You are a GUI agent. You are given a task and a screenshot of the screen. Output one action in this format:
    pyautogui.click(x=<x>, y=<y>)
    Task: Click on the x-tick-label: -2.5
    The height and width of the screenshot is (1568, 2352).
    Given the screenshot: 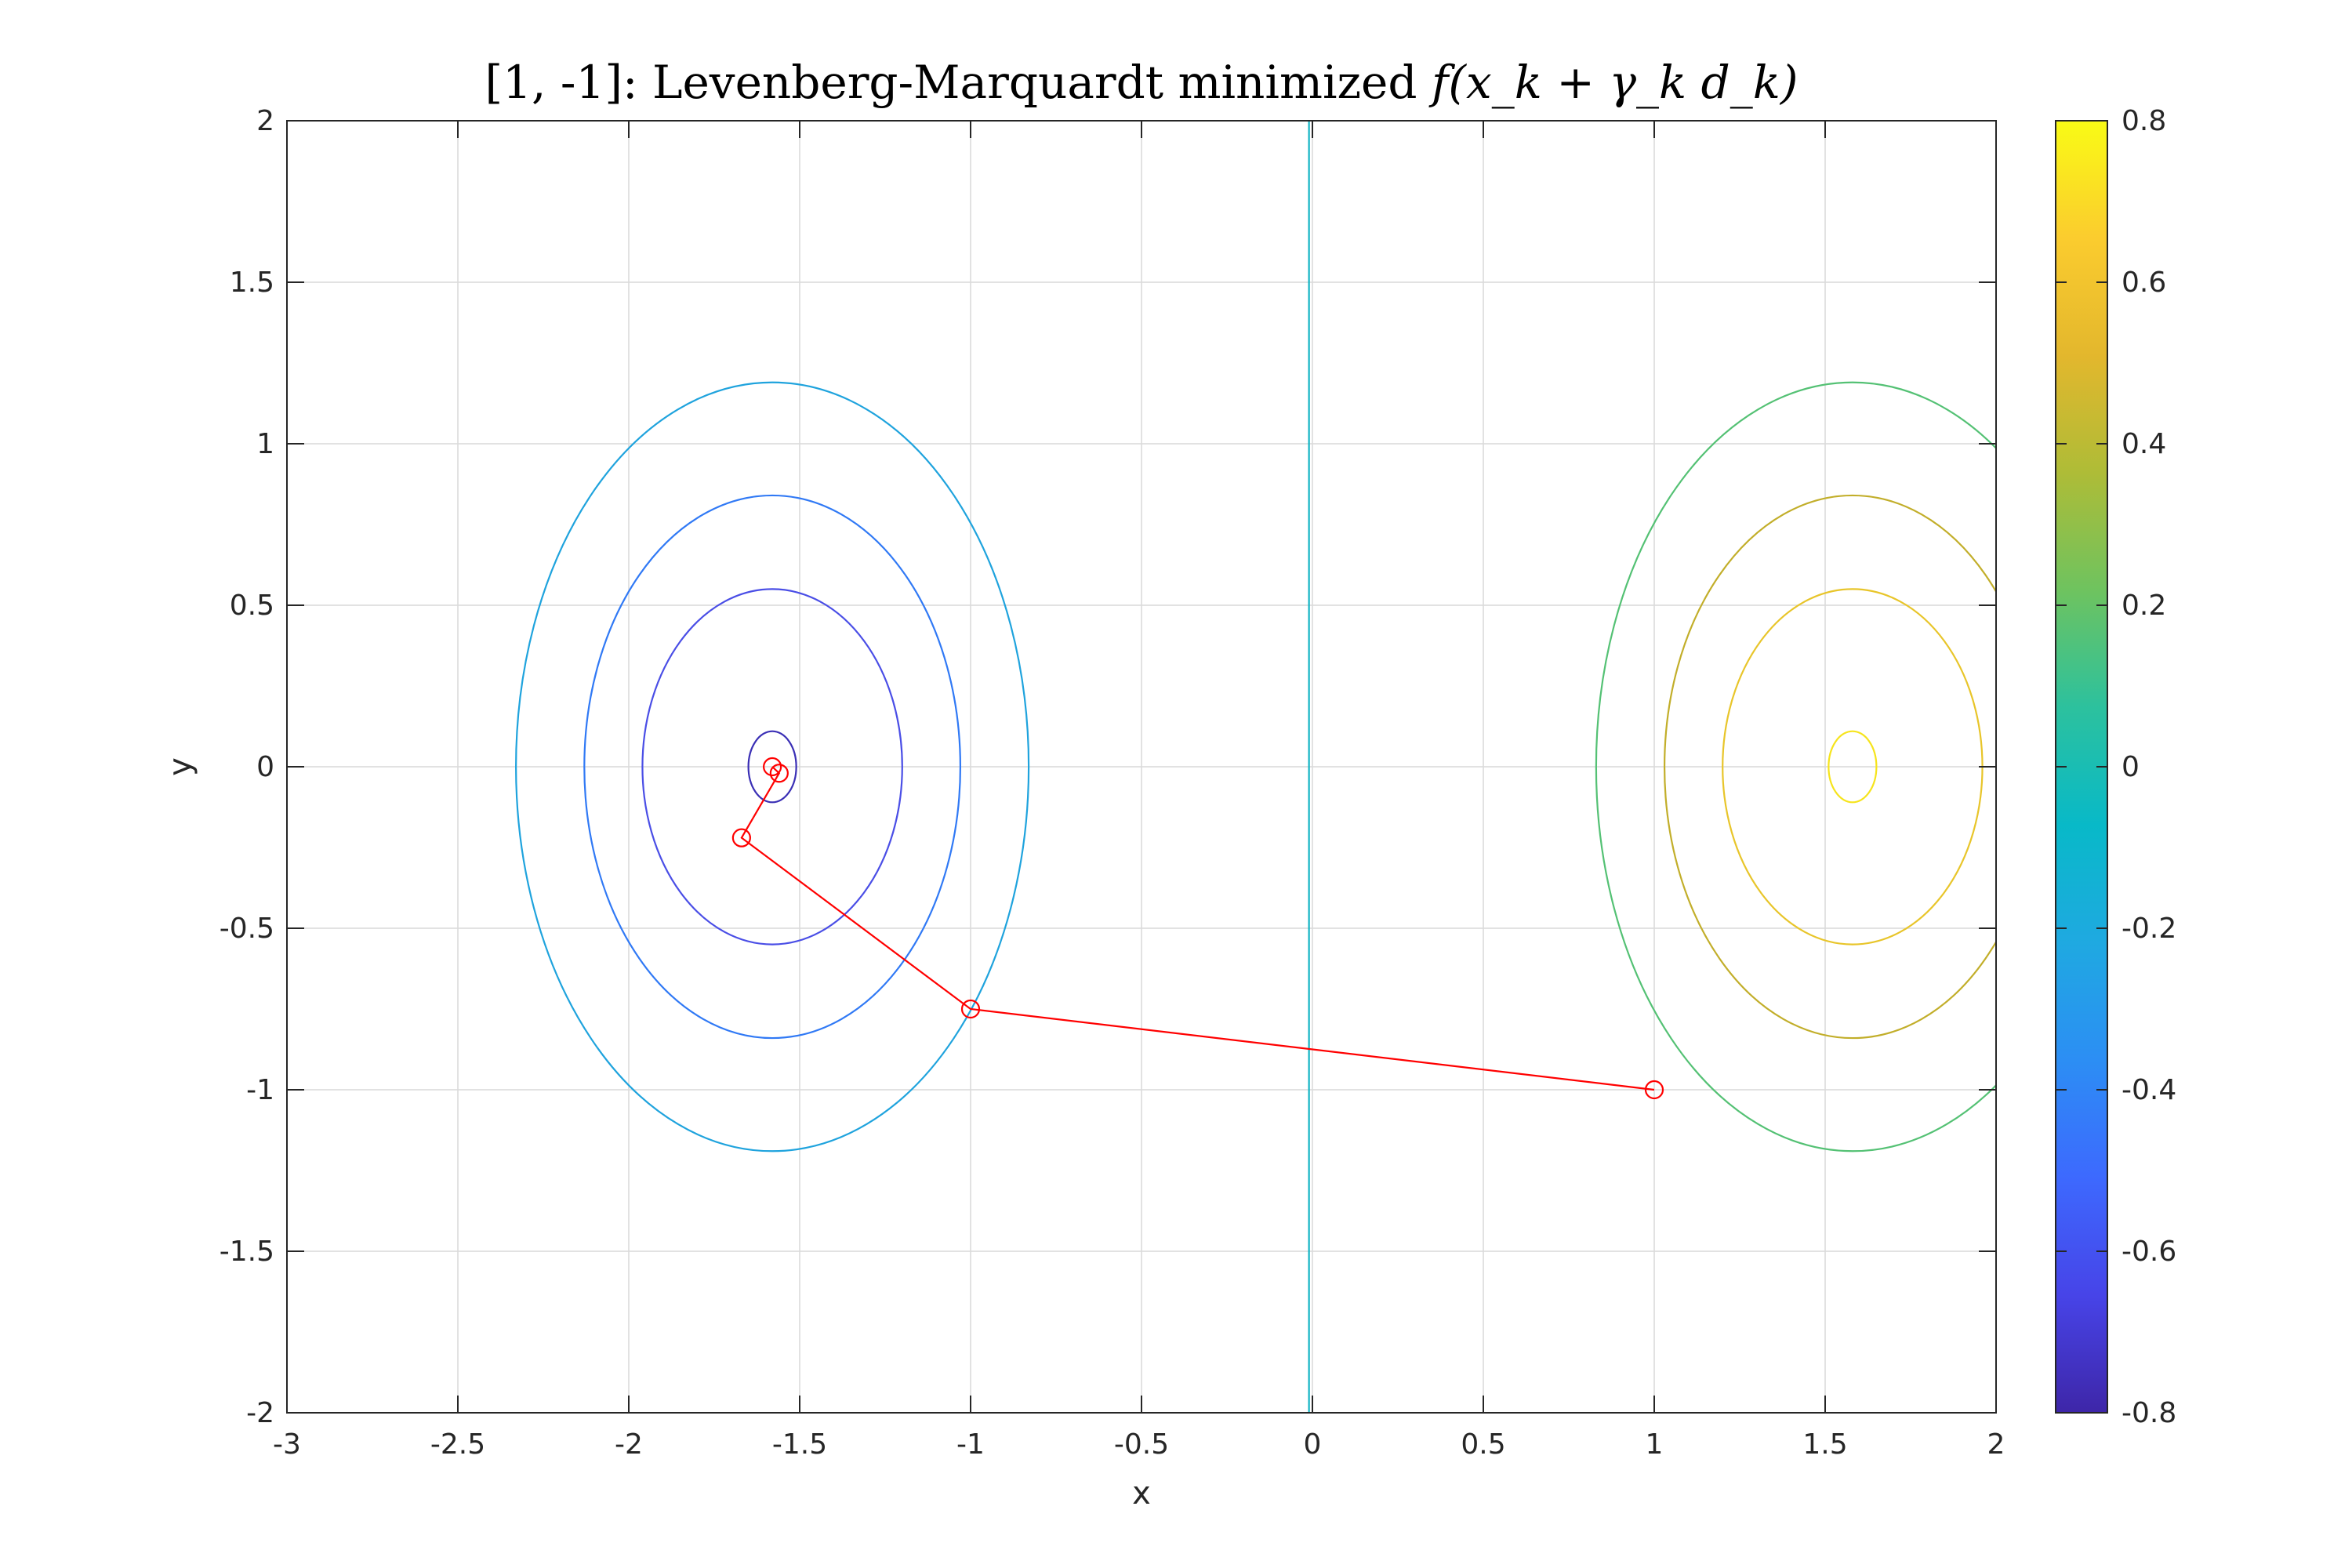 What is the action you would take?
    pyautogui.click(x=457, y=1444)
    